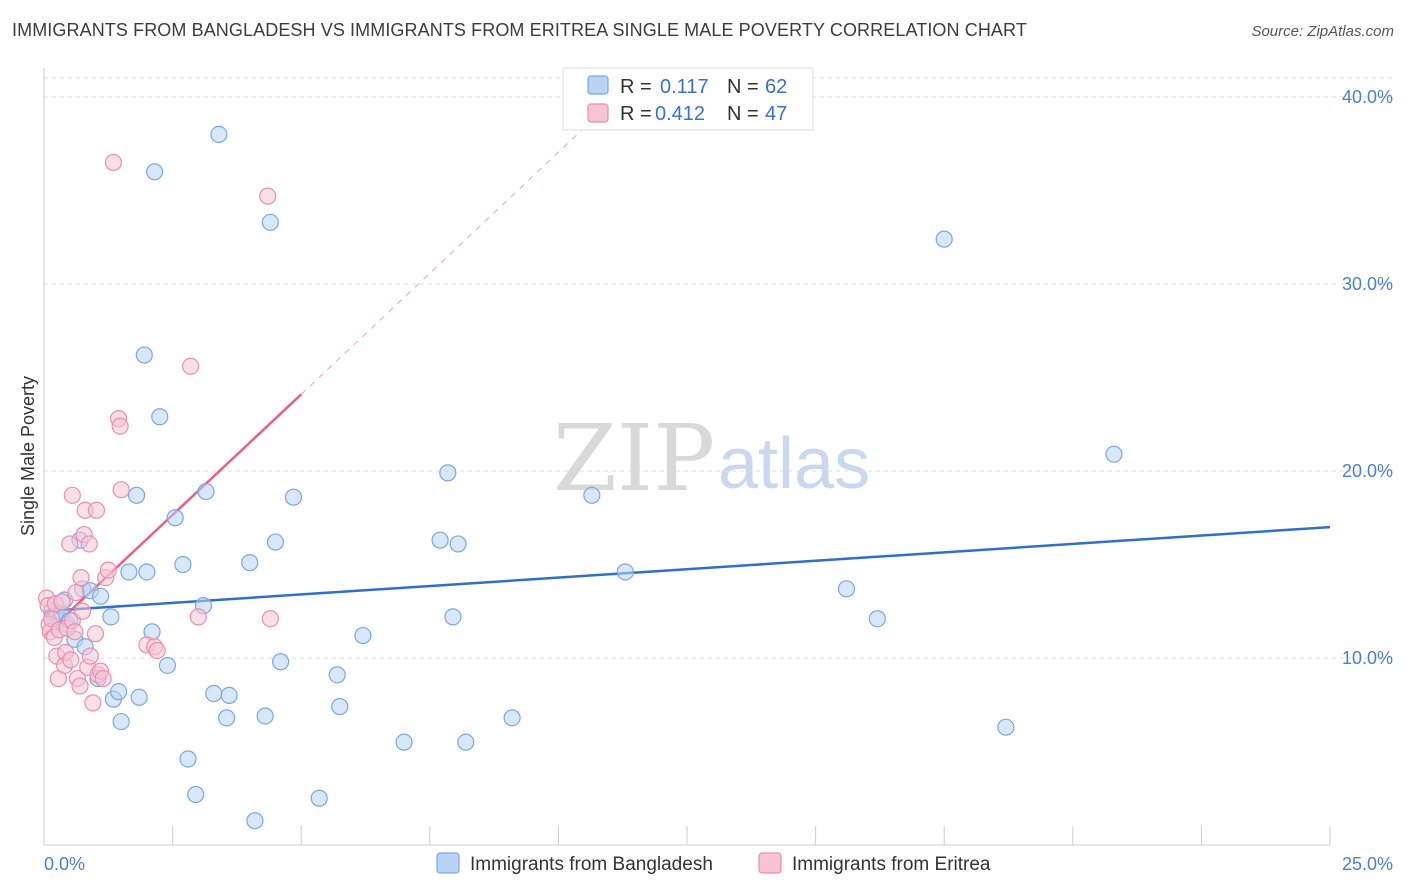  What do you see at coordinates (1367, 377) in the screenshot?
I see `y-tick-labels: 10.0% 20.0% 30.0% 40.0%` at bounding box center [1367, 377].